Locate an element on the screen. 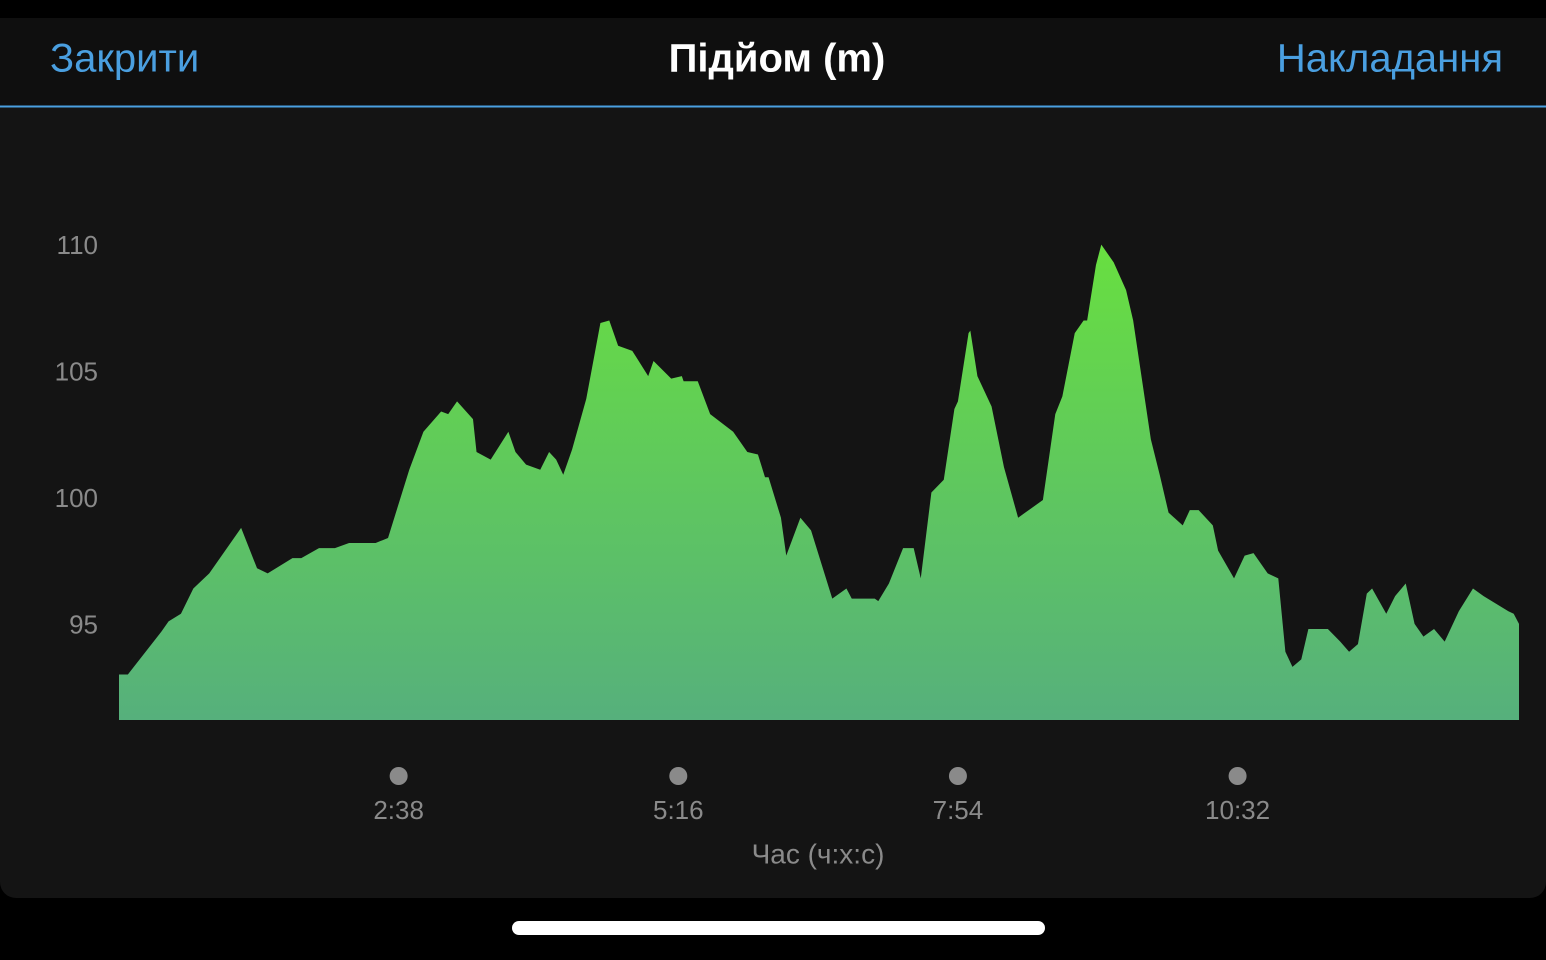 This screenshot has height=960, width=1546. close-button: Закрити is located at coordinates (124, 59).